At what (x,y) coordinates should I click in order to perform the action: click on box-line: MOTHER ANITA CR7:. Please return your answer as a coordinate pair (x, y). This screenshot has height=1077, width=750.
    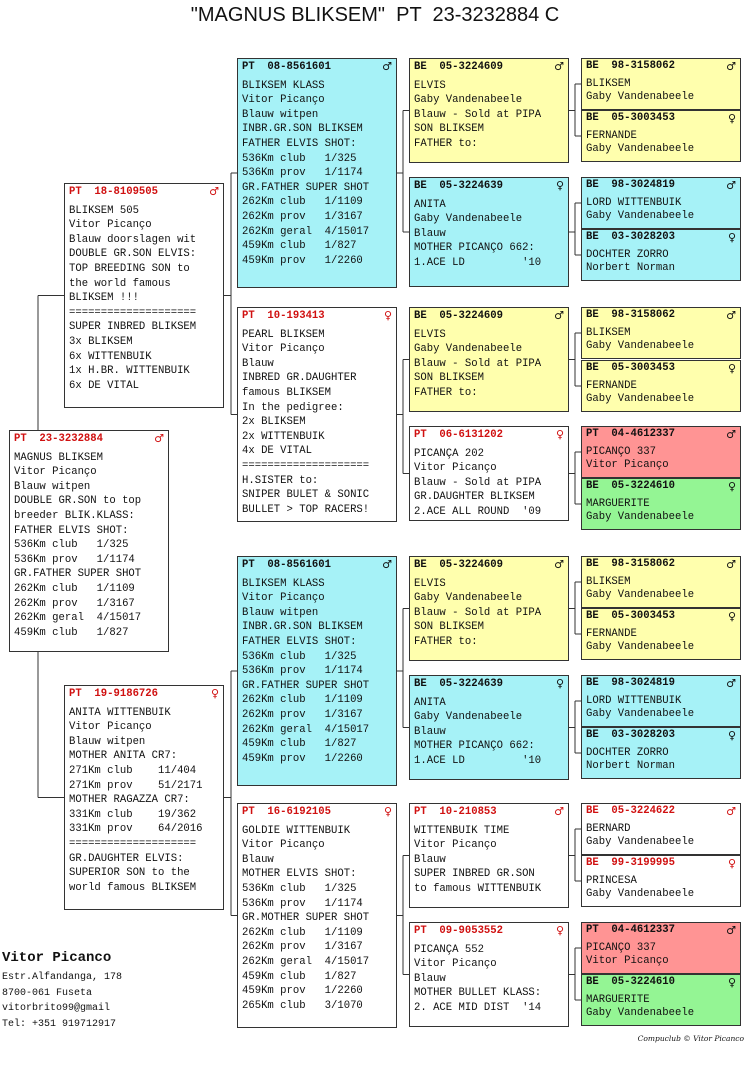
    Looking at the image, I should click on (123, 756).